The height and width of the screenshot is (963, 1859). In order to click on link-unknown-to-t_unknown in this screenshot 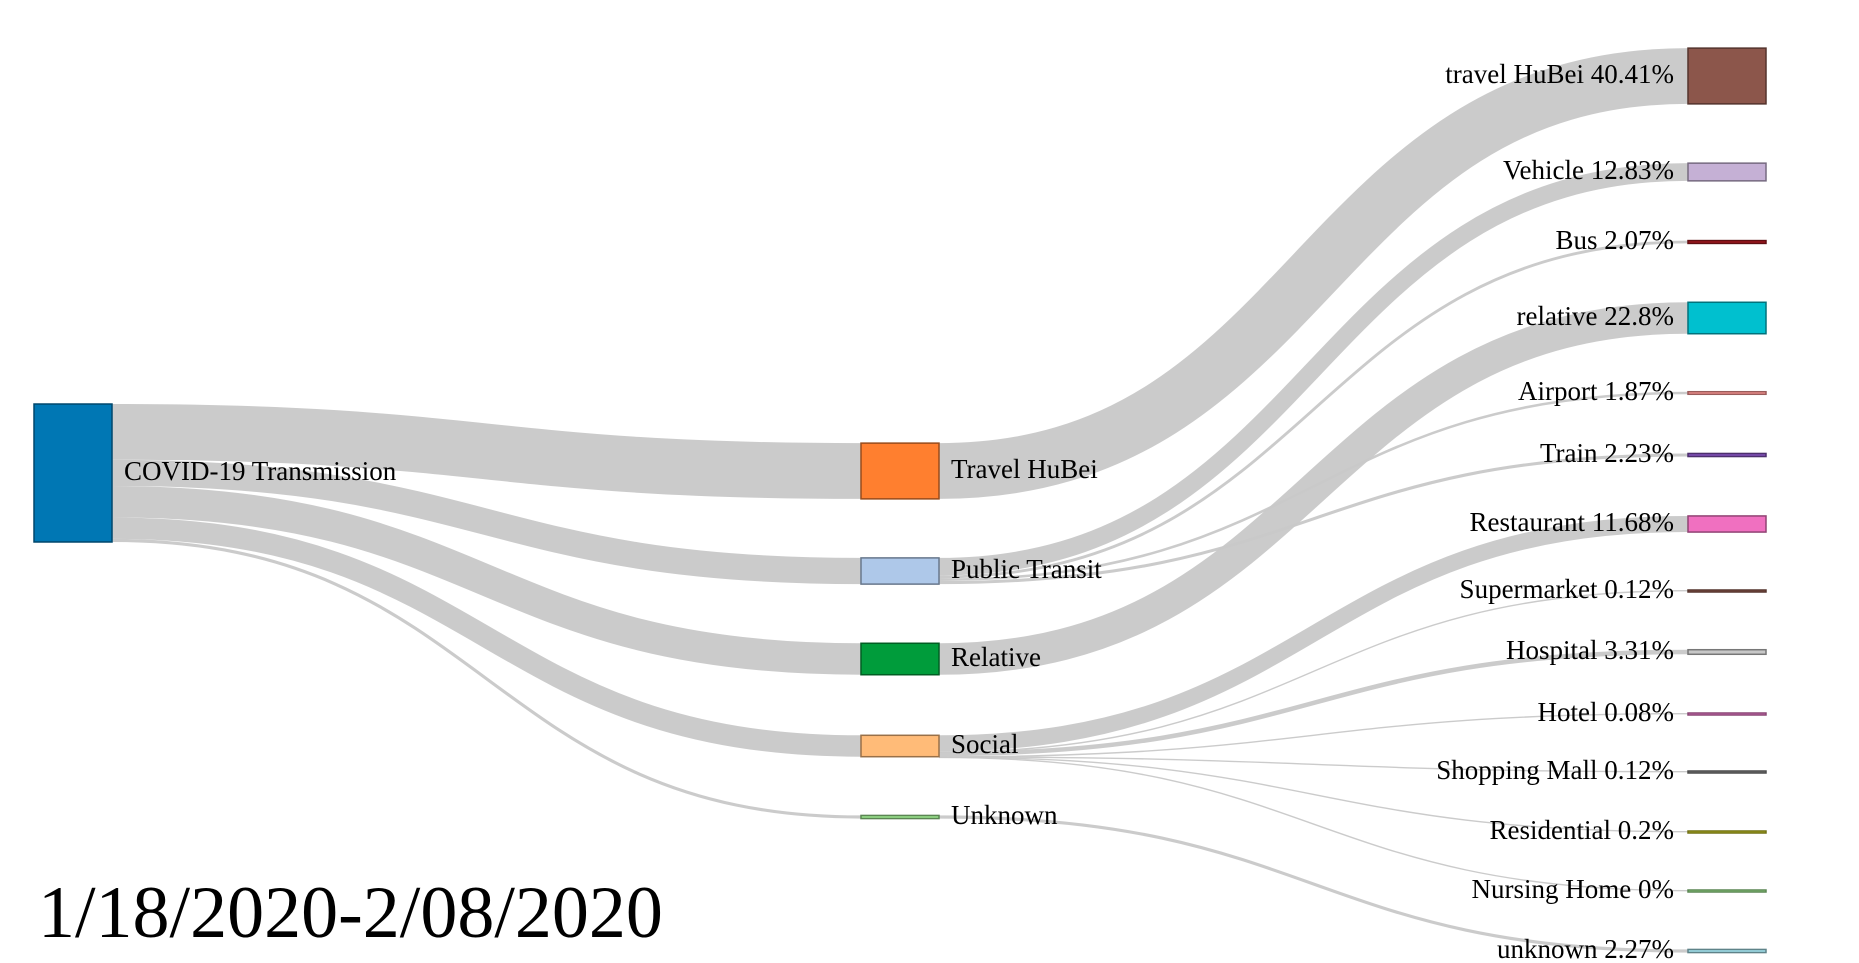, I will do `click(1313, 884)`.